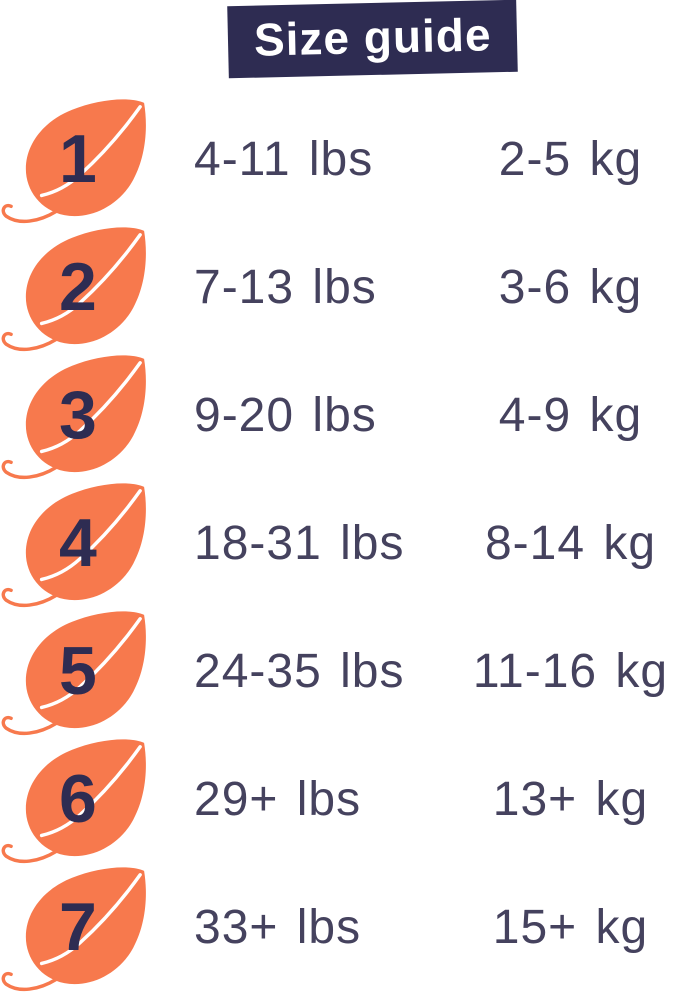 The width and height of the screenshot is (679, 994). I want to click on size-number: 1, so click(77, 159).